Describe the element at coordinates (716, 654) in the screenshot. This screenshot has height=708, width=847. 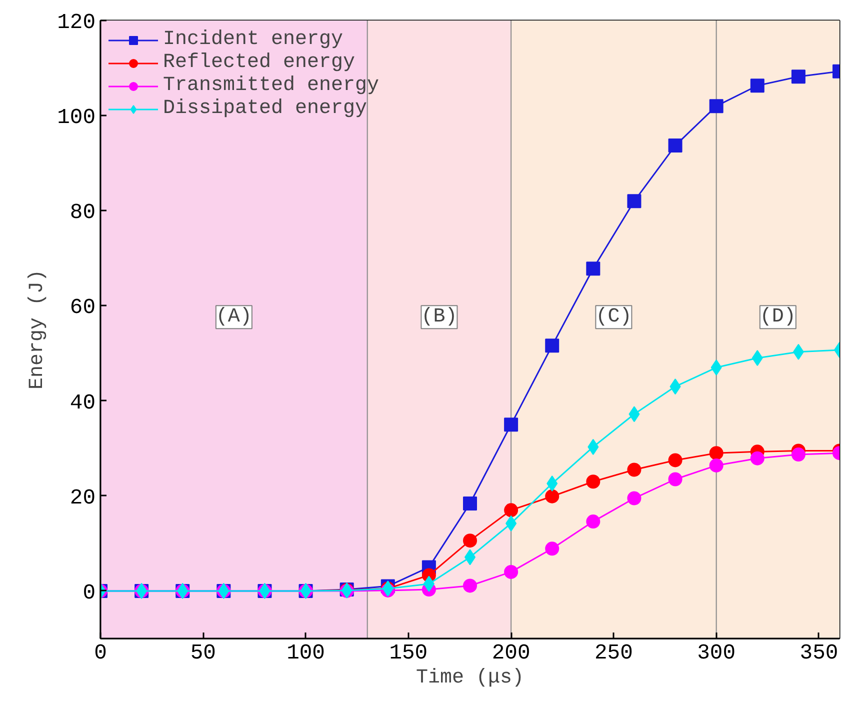
I see `x-tick-label: 300` at that location.